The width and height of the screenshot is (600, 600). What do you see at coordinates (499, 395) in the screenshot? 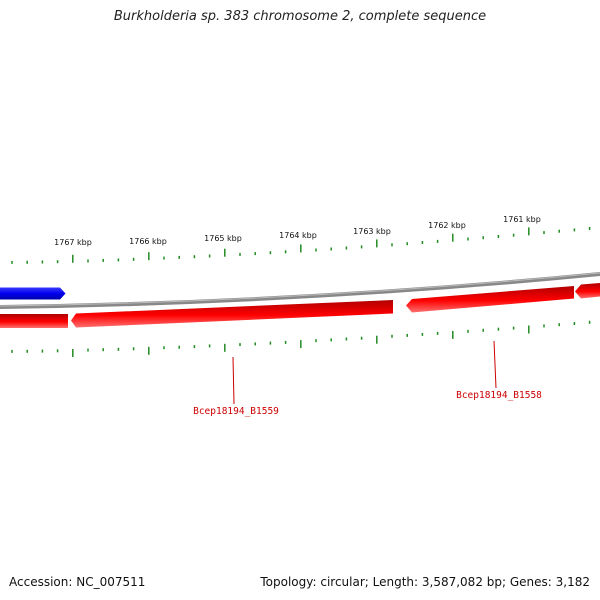
I see `gene-label: Bcep18194_B1558` at bounding box center [499, 395].